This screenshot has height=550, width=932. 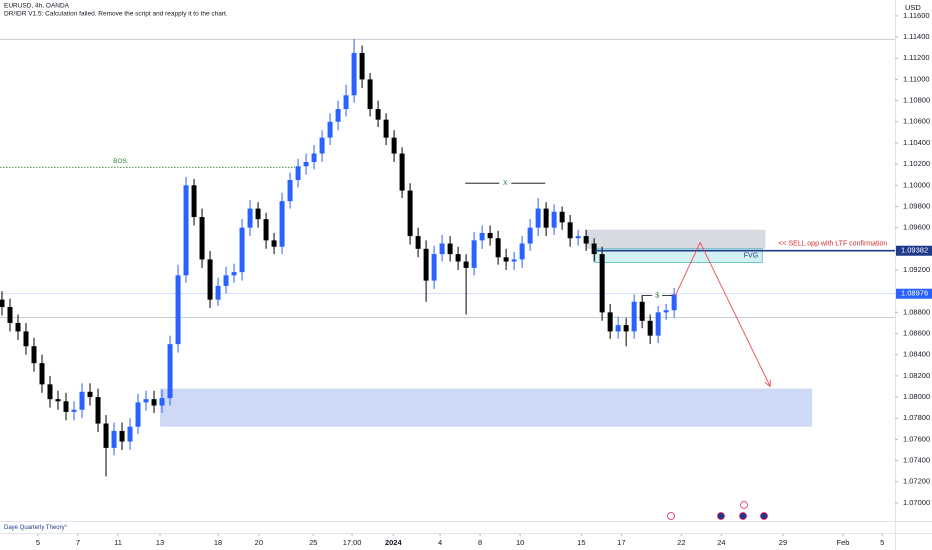 I want to click on x-tick-label: 24, so click(x=721, y=542).